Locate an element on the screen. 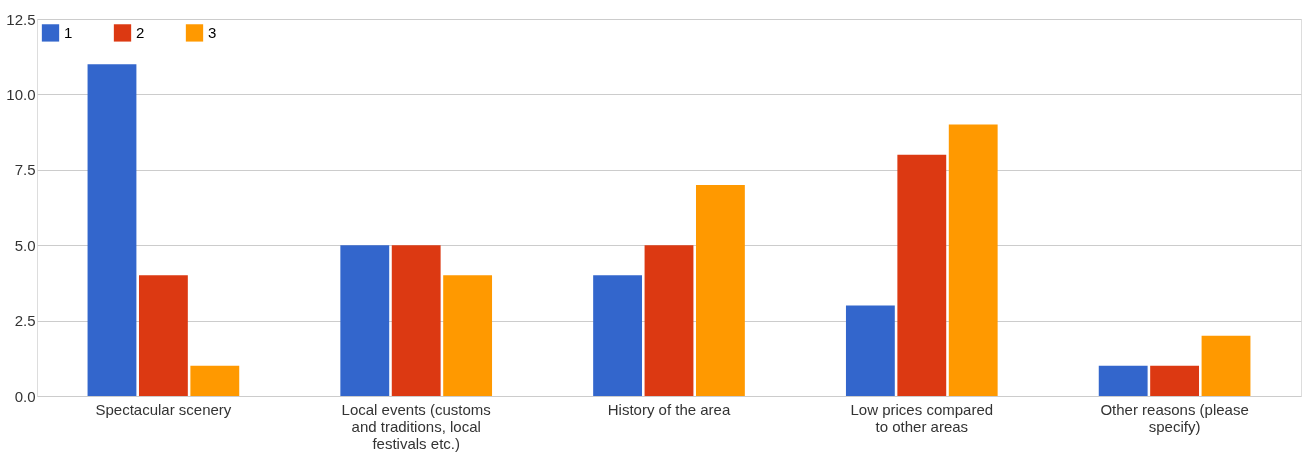 The image size is (1306, 456). y-tick-label: 12.5 is located at coordinates (21, 19).